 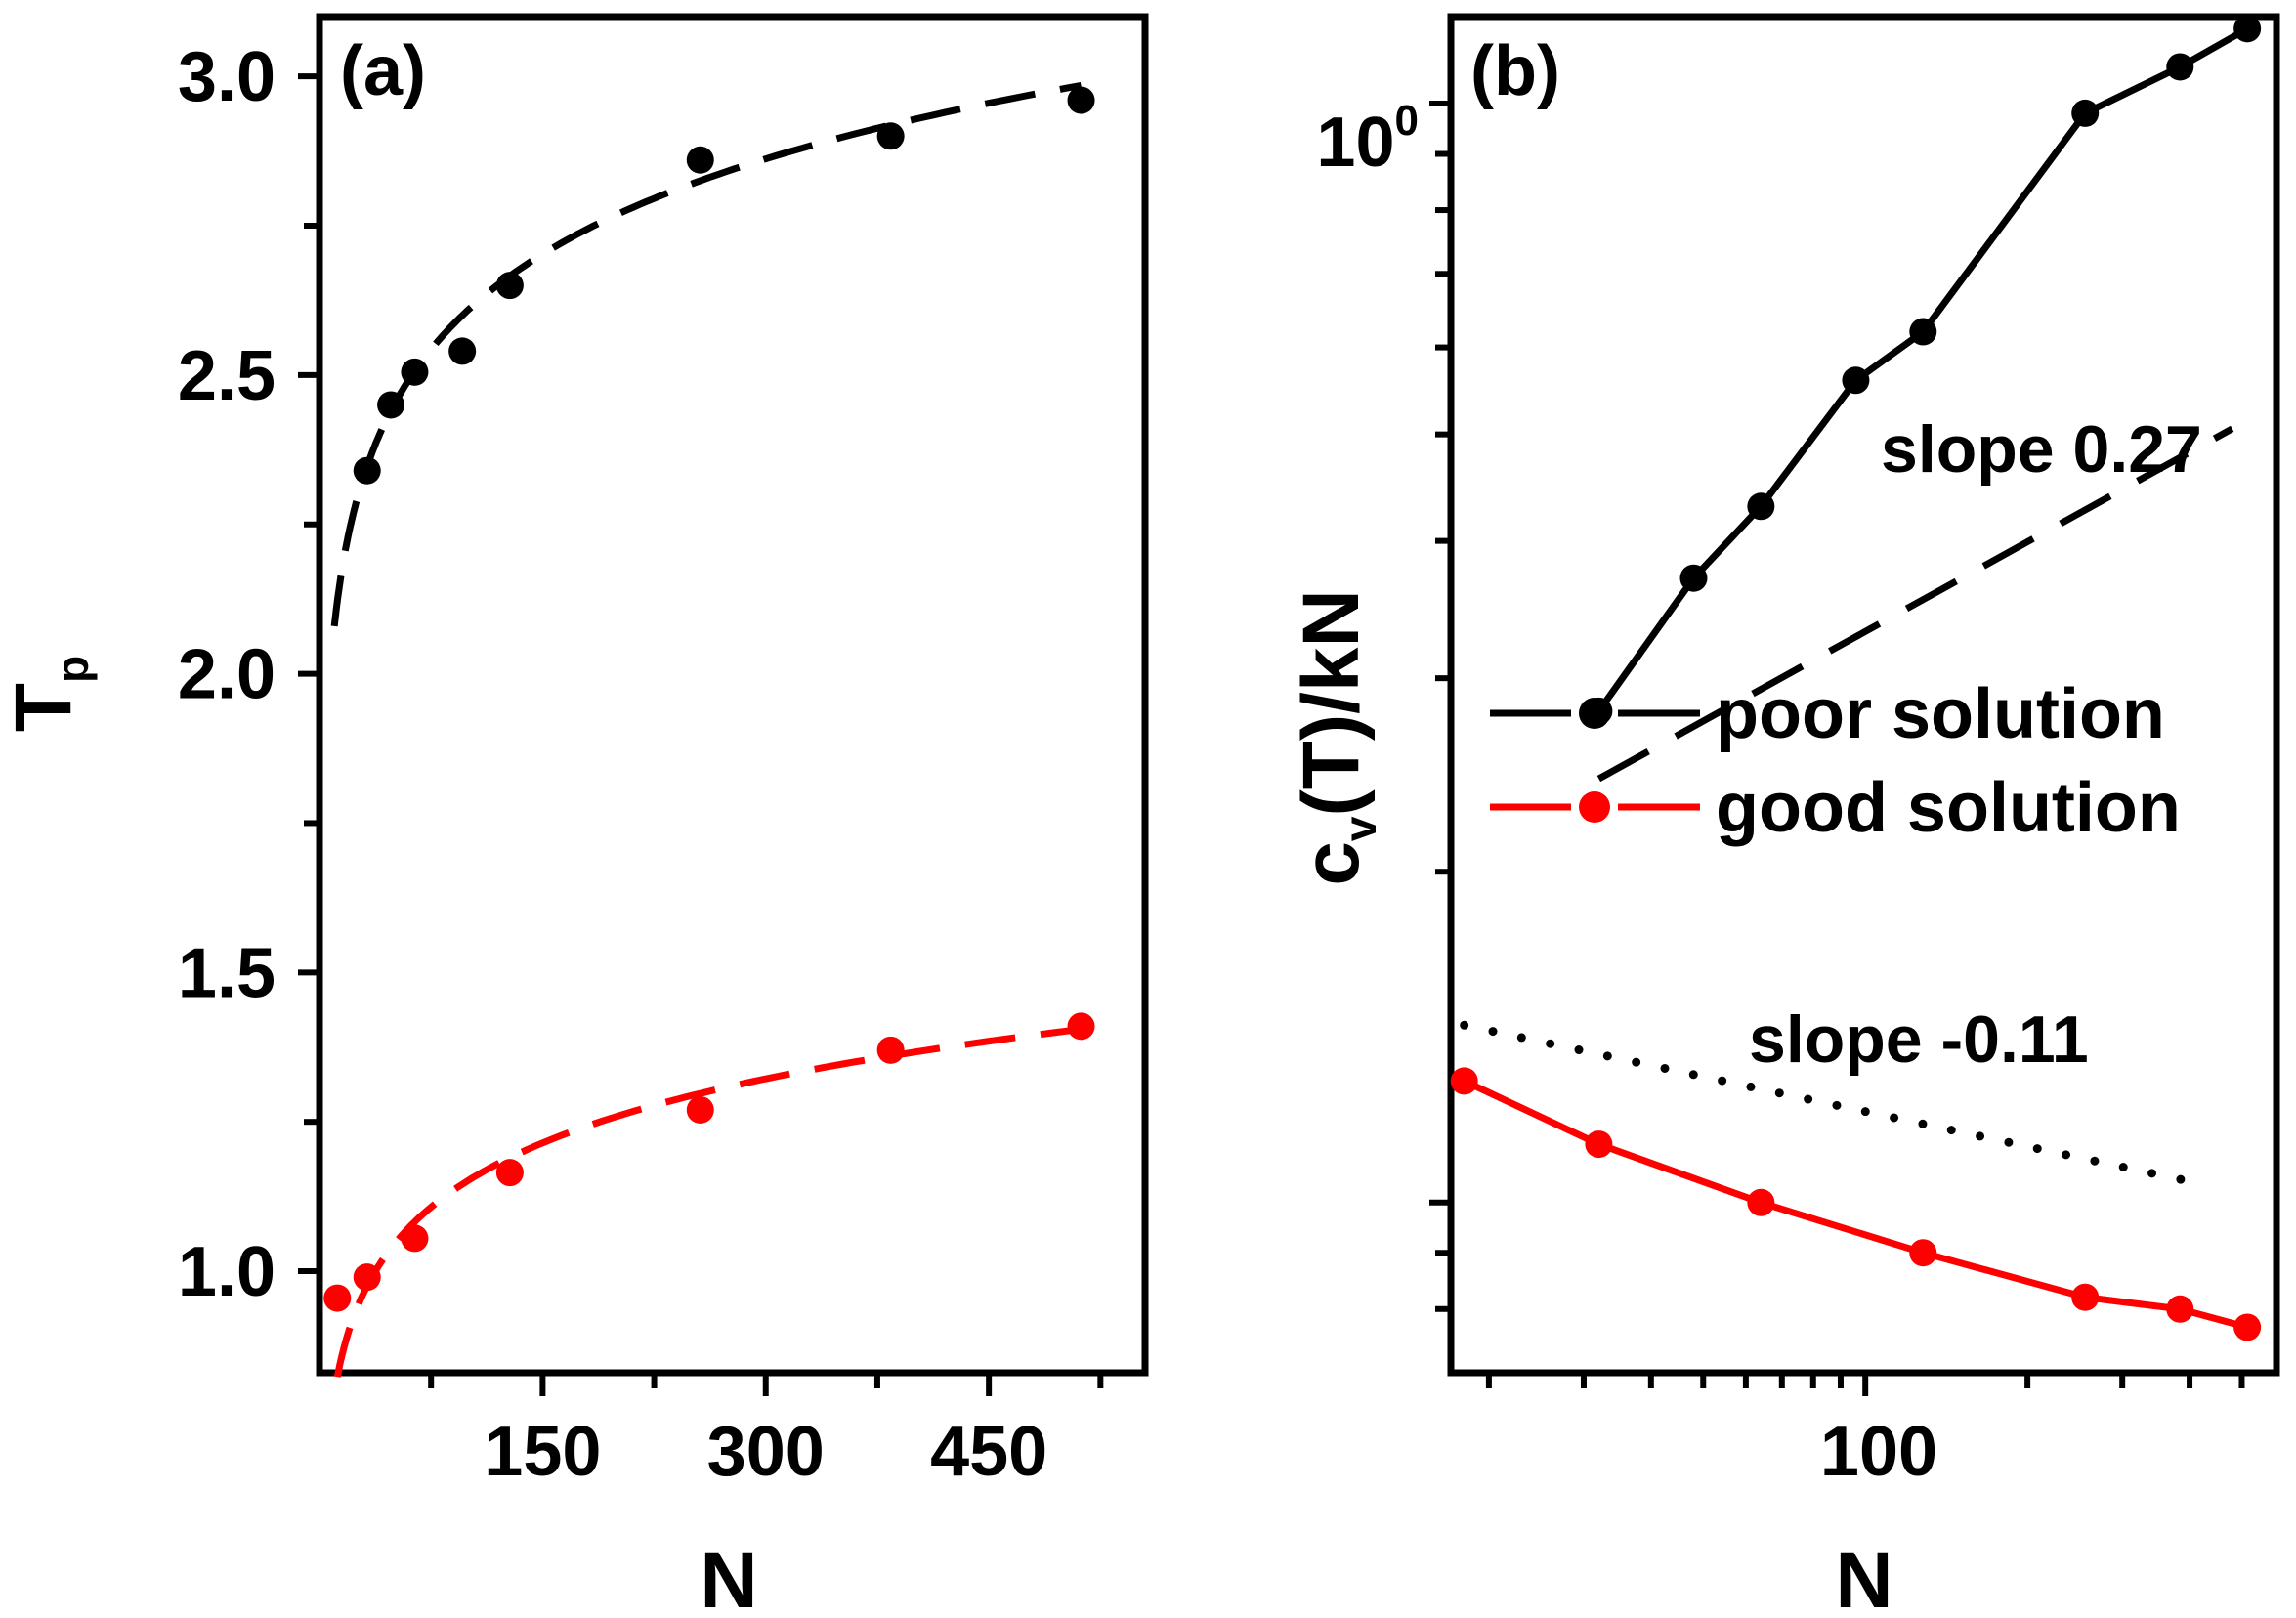 What do you see at coordinates (1331, 863) in the screenshot?
I see `panel-b-y-axis-label-main: c` at bounding box center [1331, 863].